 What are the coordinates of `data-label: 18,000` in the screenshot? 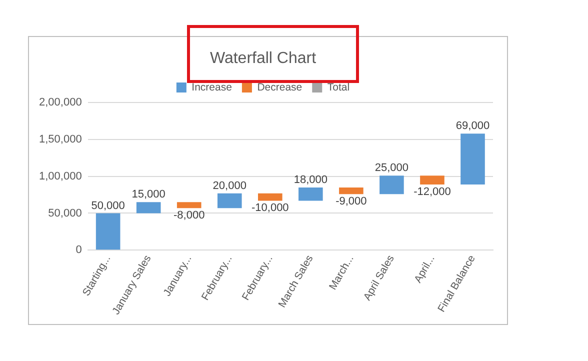 It's located at (311, 180).